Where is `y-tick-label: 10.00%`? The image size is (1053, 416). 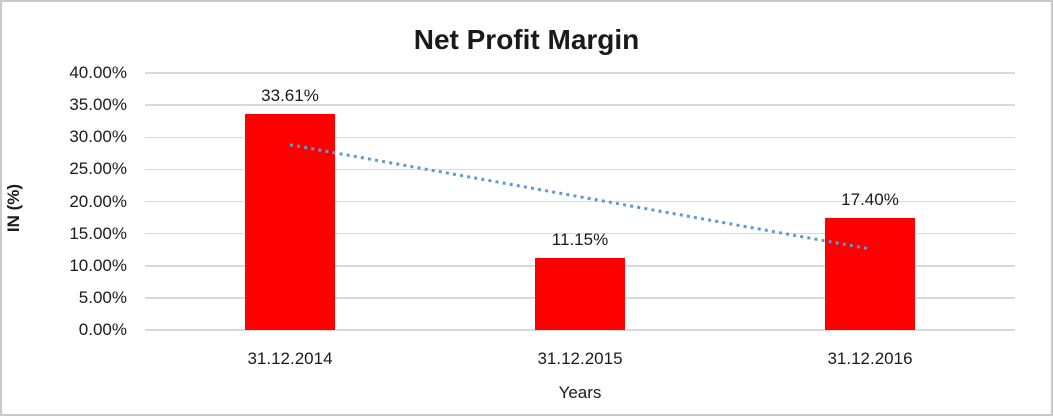 y-tick-label: 10.00% is located at coordinates (98, 265).